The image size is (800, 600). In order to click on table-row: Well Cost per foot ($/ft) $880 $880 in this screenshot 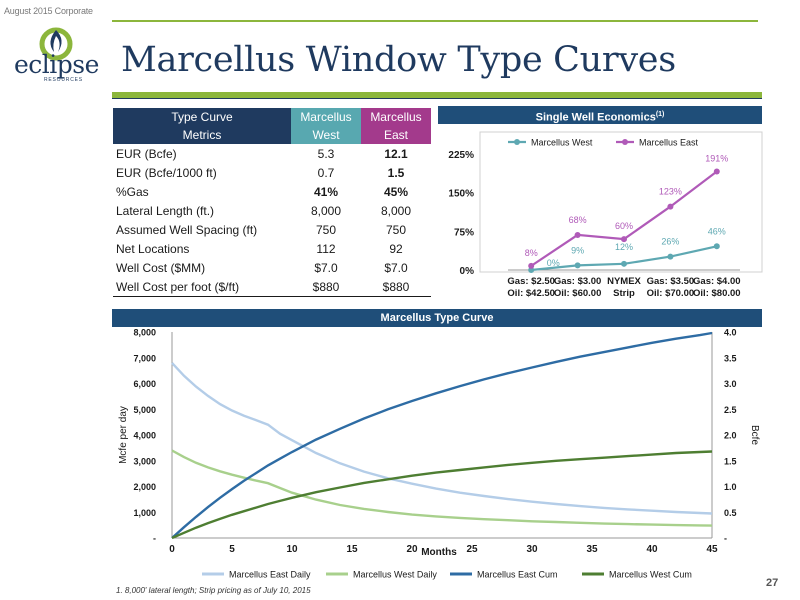, I will do `click(272, 287)`.